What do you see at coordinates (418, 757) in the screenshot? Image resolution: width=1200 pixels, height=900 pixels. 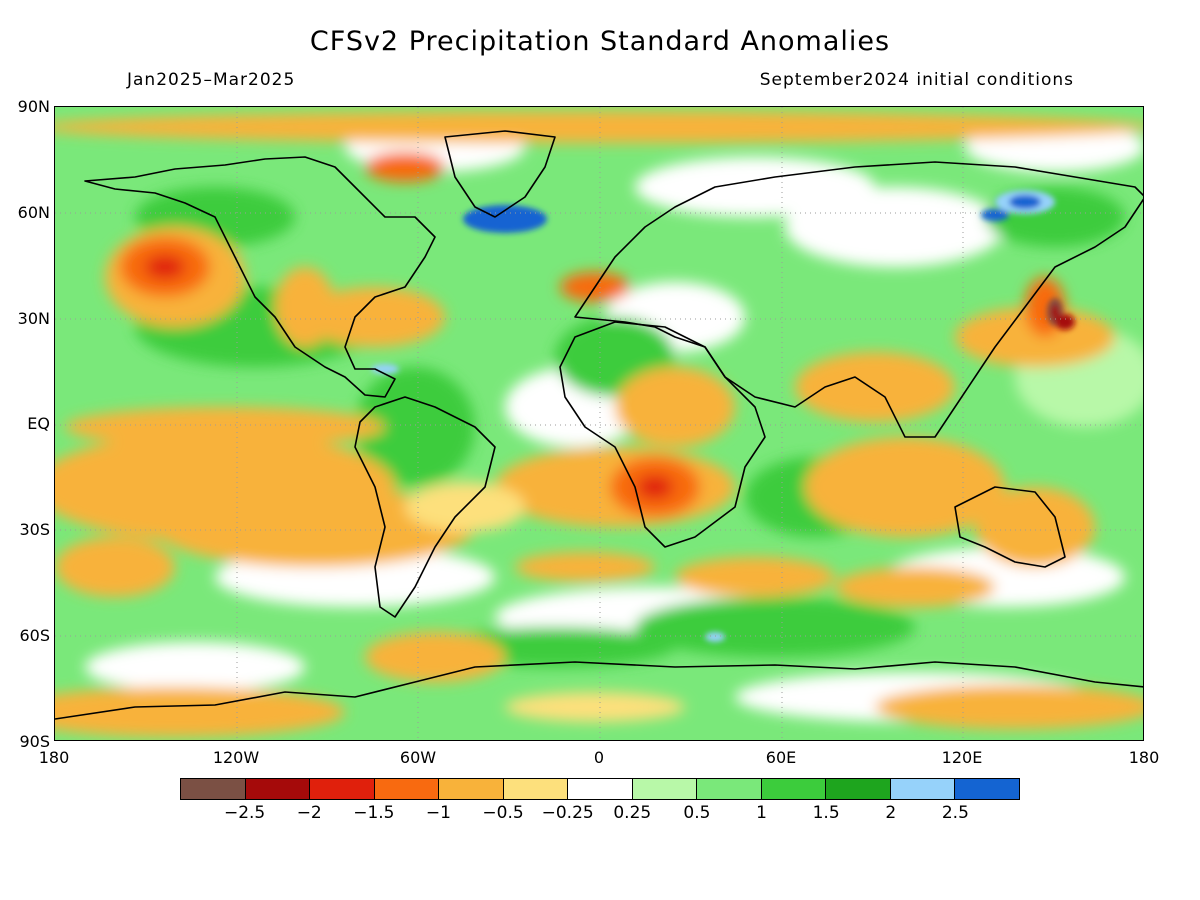 I see `lon-label-60w: 60W` at bounding box center [418, 757].